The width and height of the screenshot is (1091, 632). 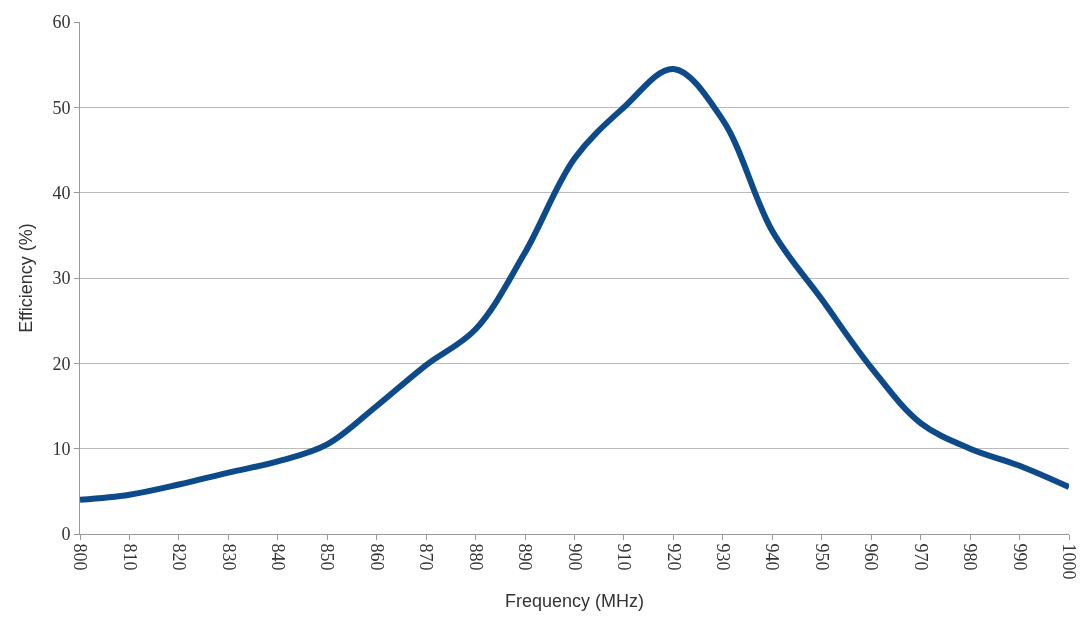 I want to click on x-tick-label: 840, so click(x=277, y=557).